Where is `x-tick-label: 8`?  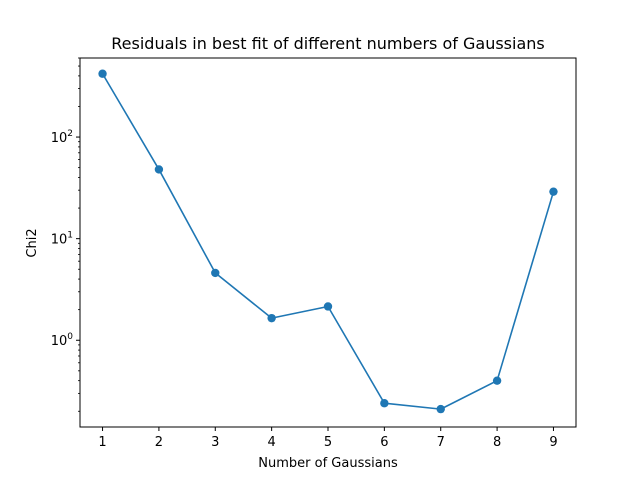 x-tick-label: 8 is located at coordinates (497, 442).